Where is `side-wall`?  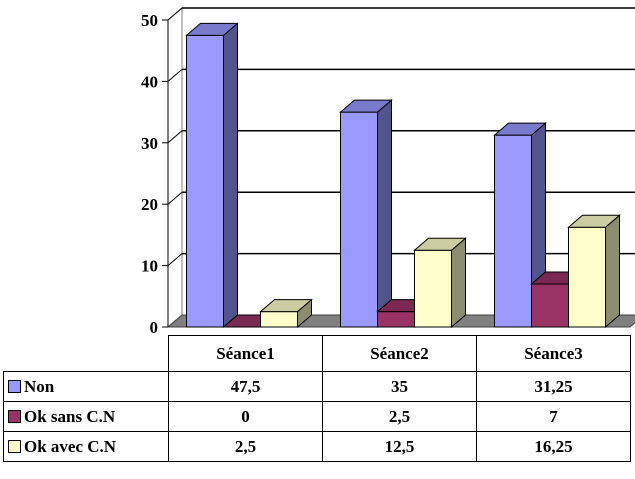
side-wall is located at coordinates (175, 167).